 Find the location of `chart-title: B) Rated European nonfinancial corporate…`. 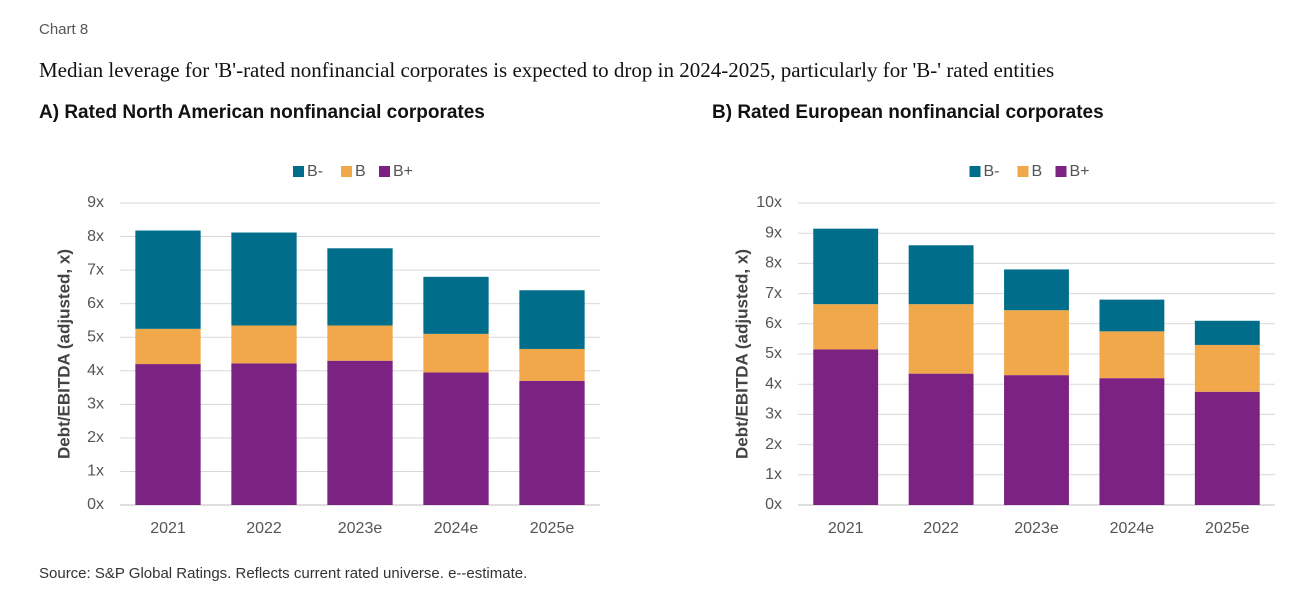

chart-title: B) Rated European nonfinancial corporate… is located at coordinates (908, 112).